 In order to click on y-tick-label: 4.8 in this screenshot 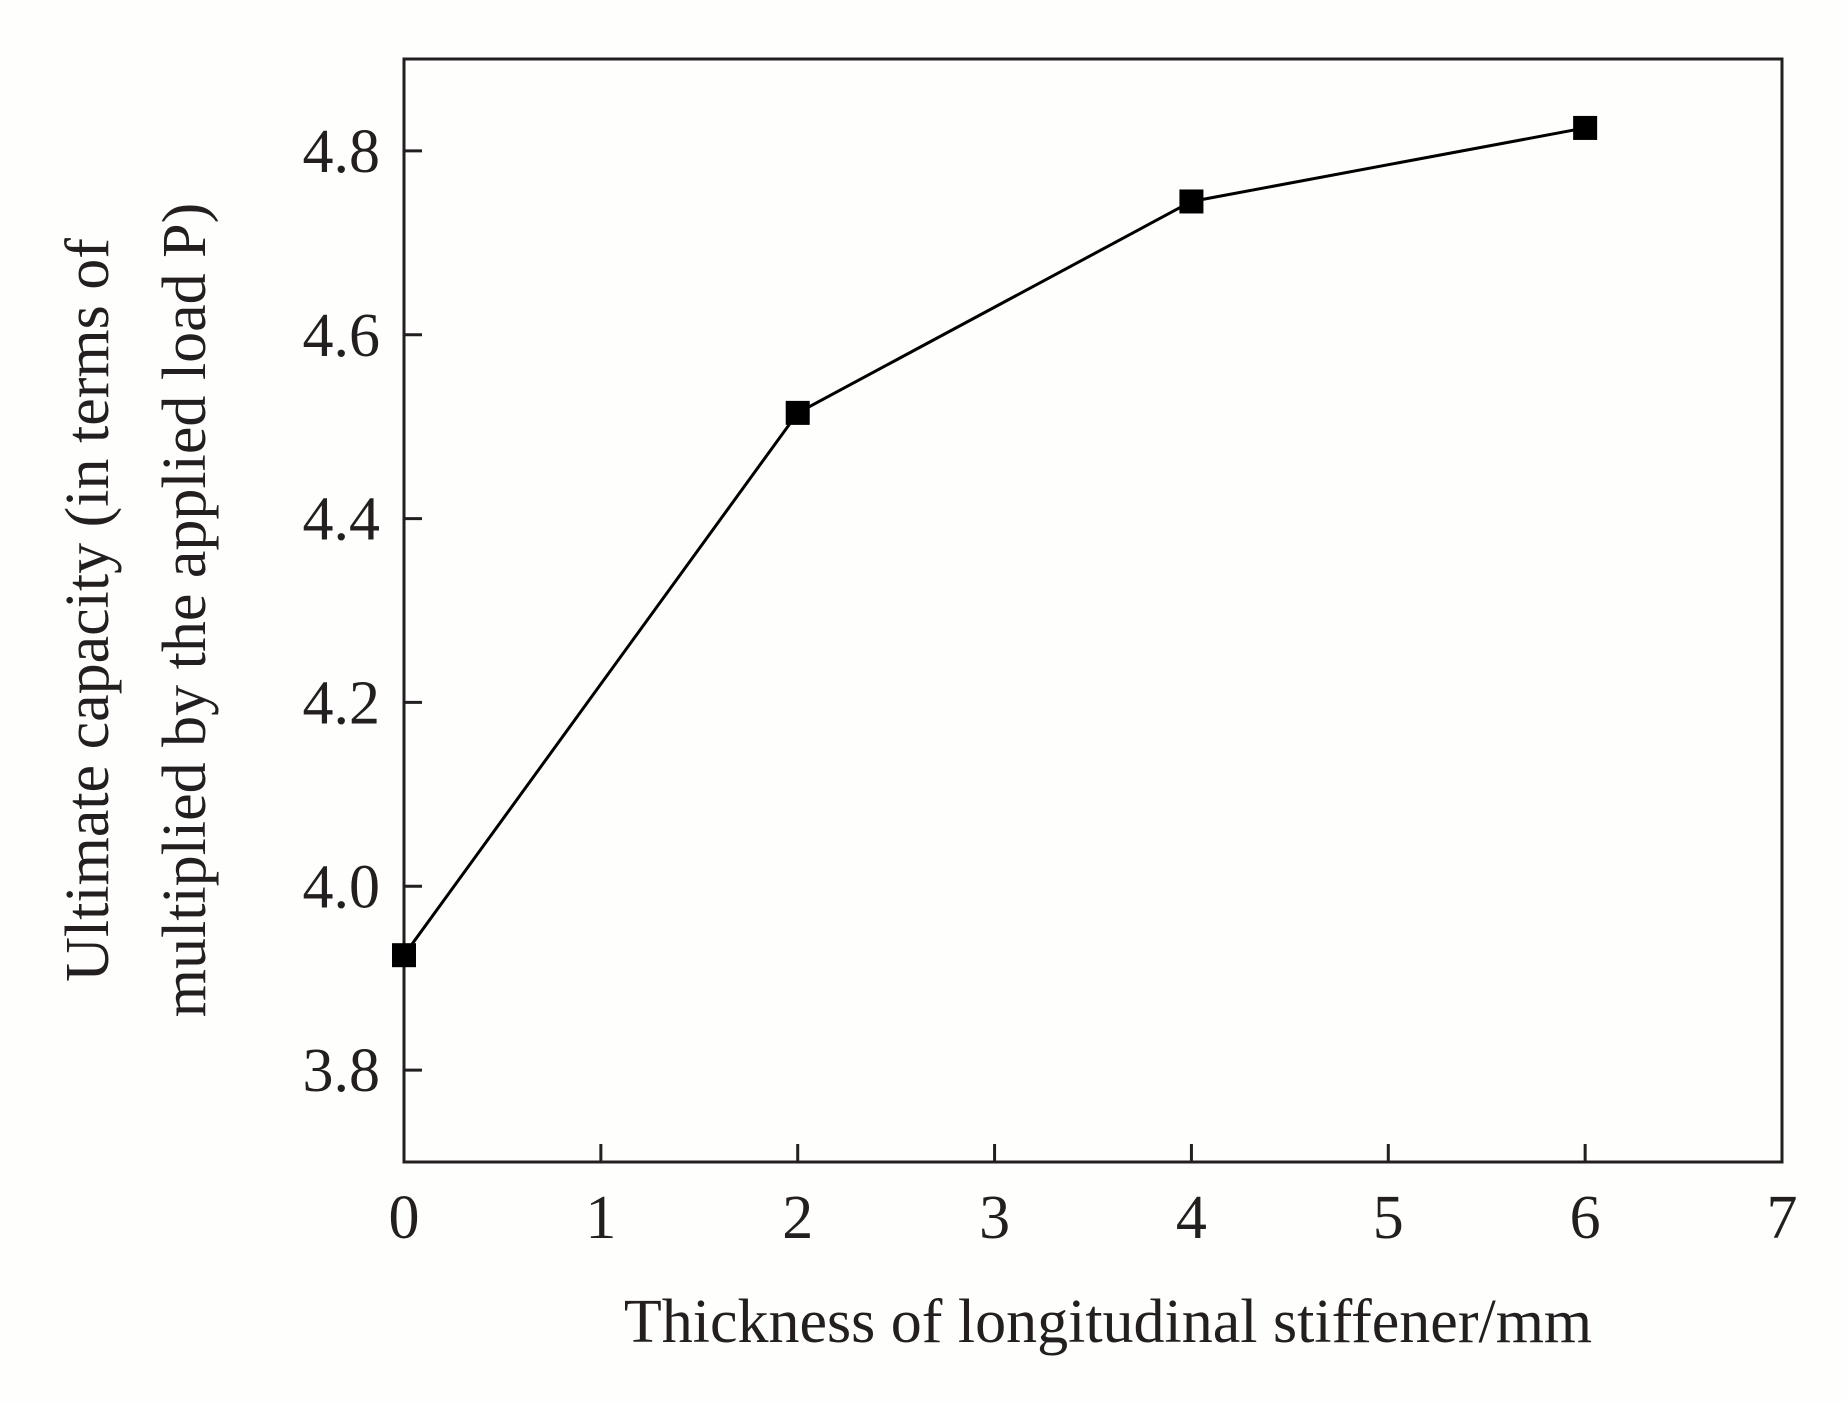, I will do `click(342, 152)`.